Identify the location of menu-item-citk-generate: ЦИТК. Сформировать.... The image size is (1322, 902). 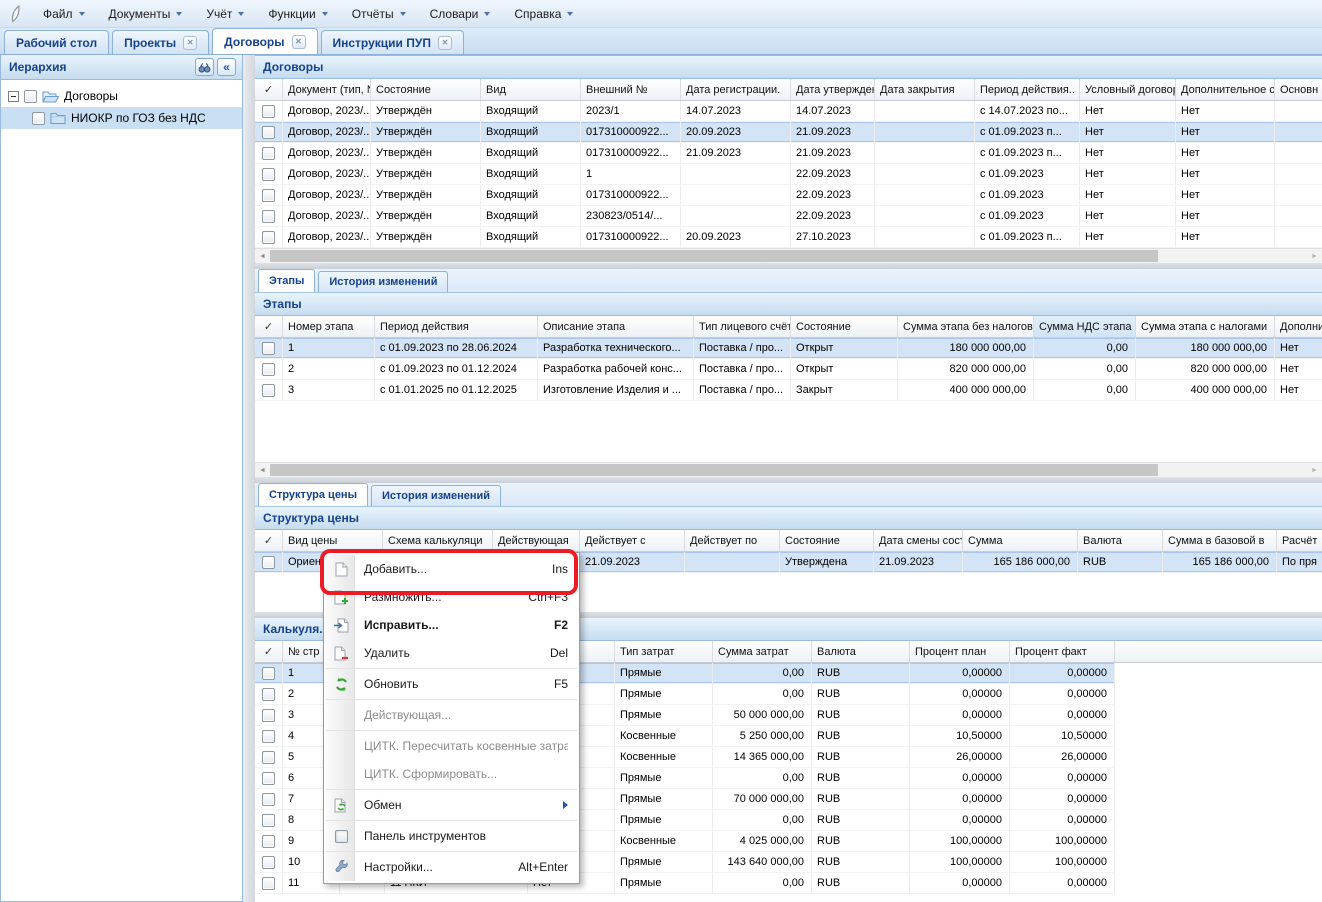
(451, 774).